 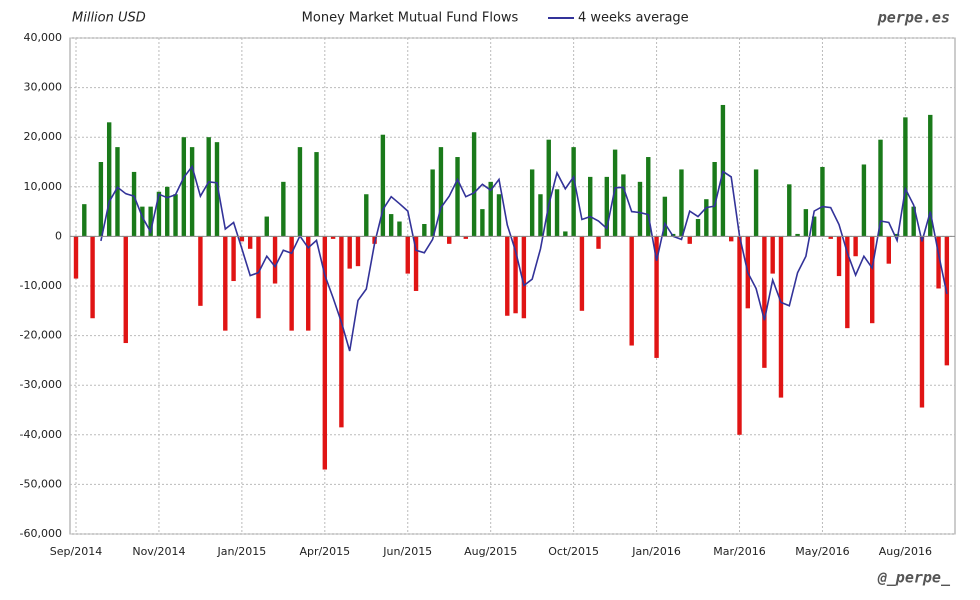 I want to click on x-tick-label: Sep/2014, so click(x=76, y=551).